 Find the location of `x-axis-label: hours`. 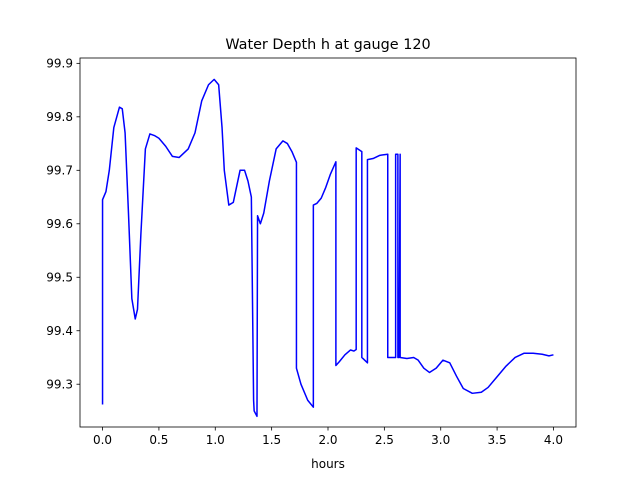

x-axis-label: hours is located at coordinates (328, 464).